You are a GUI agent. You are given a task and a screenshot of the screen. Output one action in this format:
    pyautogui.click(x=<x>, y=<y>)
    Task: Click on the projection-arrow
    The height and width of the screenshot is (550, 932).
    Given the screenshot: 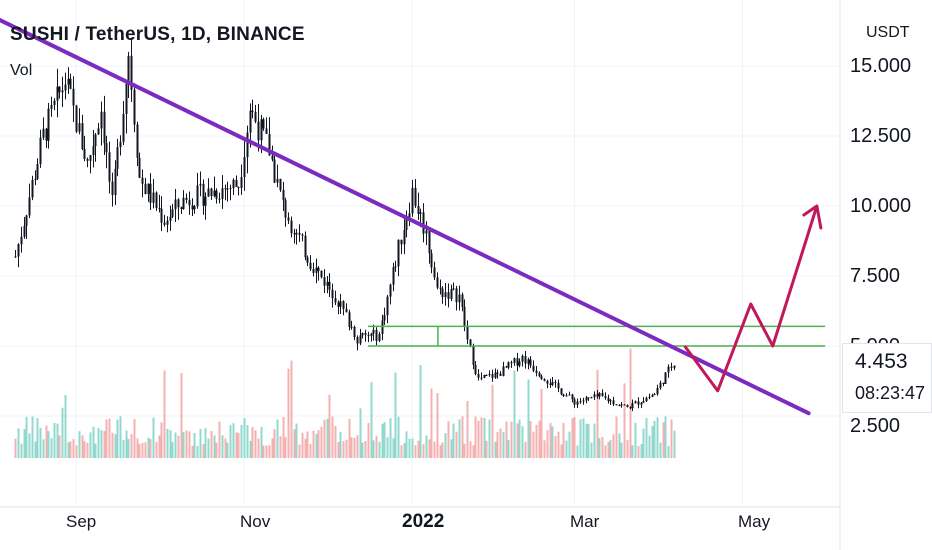 What is the action you would take?
    pyautogui.click(x=753, y=298)
    